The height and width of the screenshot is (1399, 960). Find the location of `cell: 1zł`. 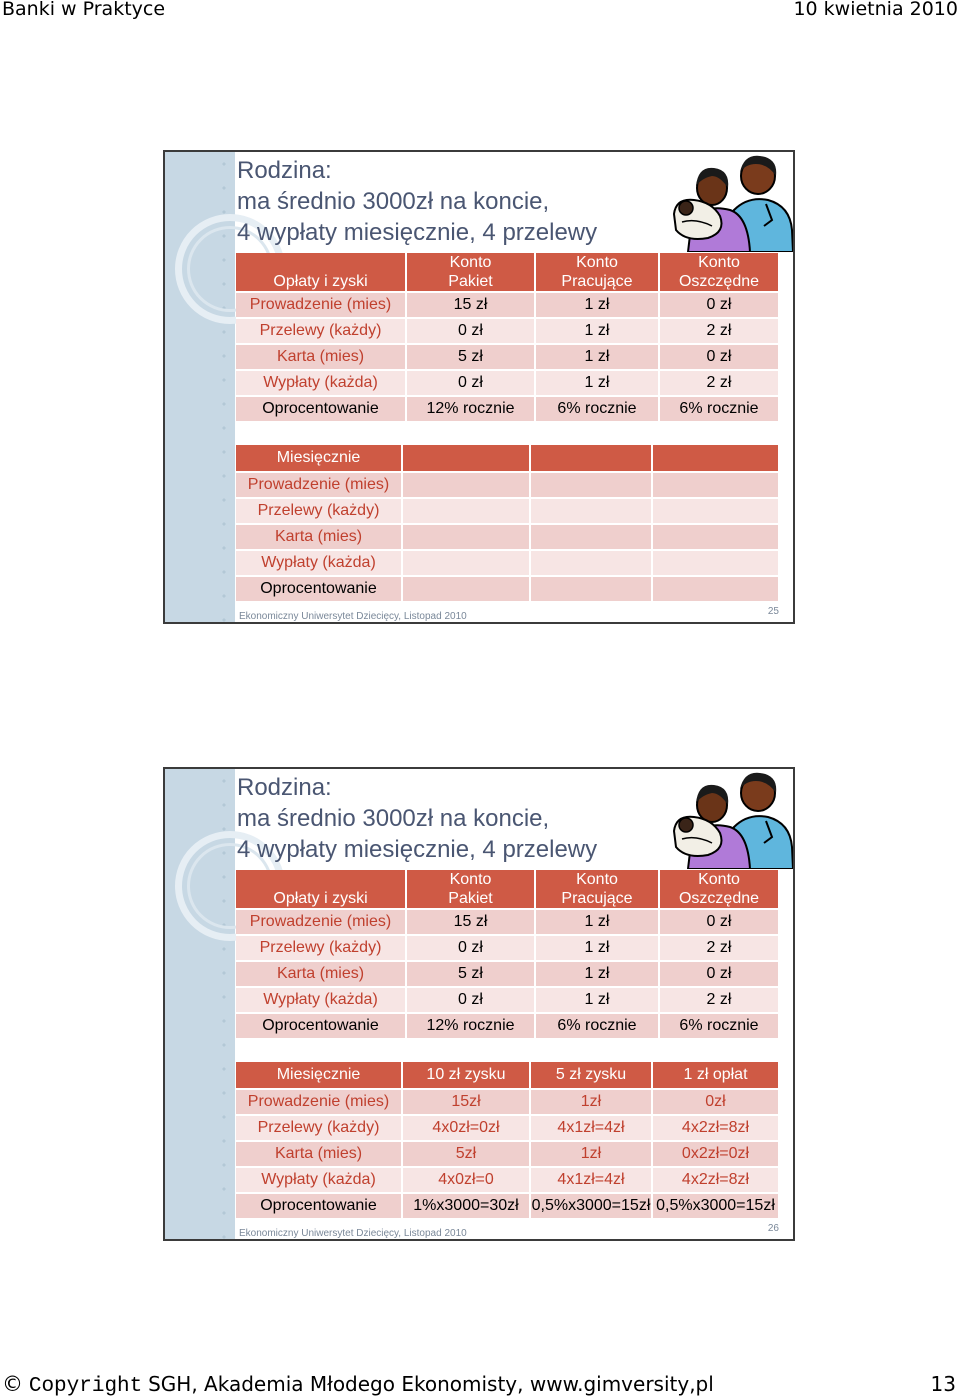

cell: 1zł is located at coordinates (592, 1155).